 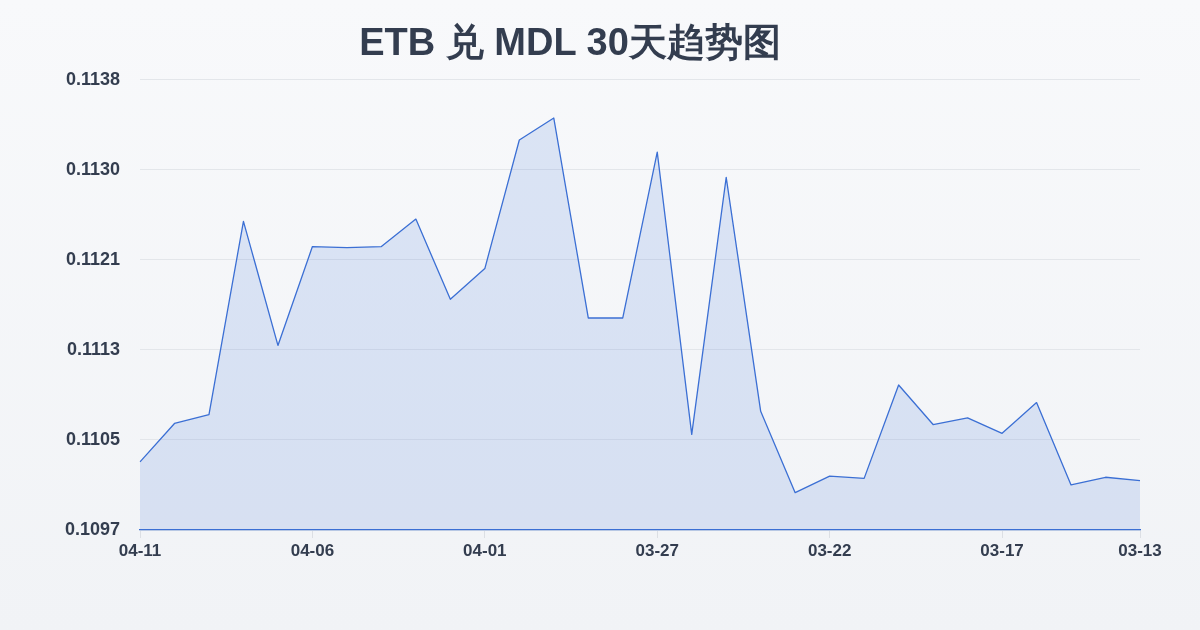 I want to click on y-tick-label: 0.1113, so click(x=93, y=348).